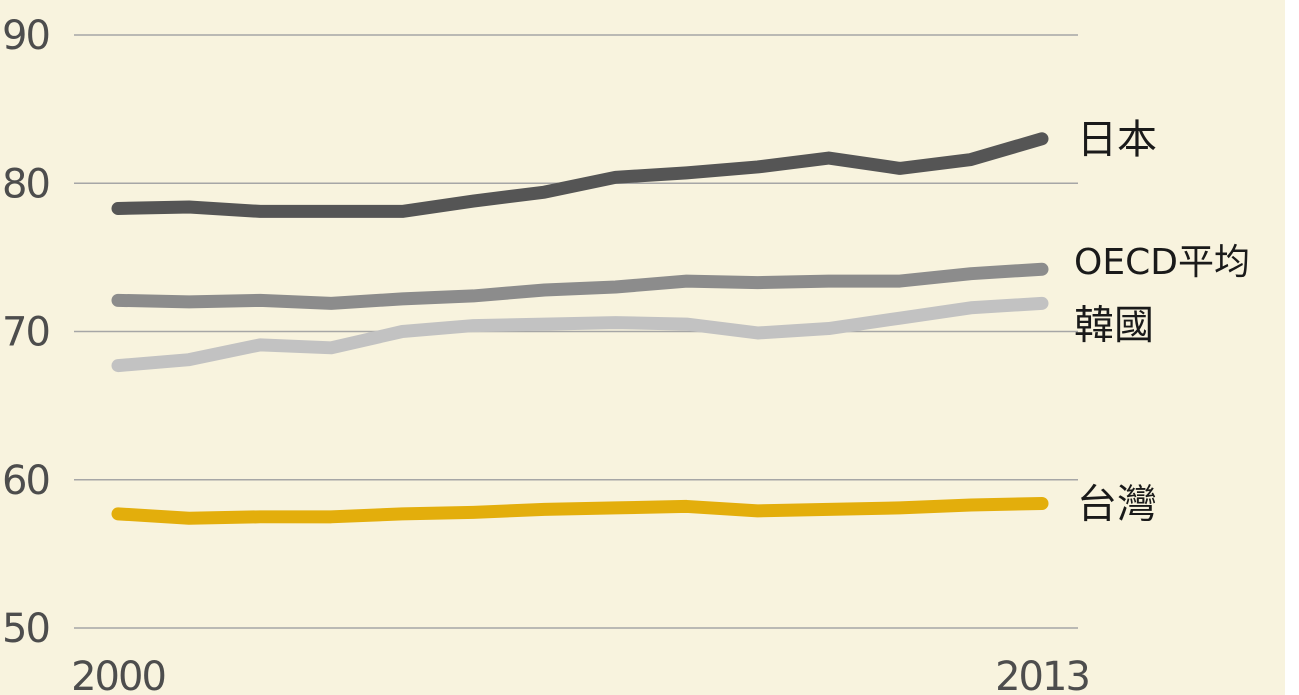  Describe the element at coordinates (1117, 504) in the screenshot. I see `series-label: 台灣` at that location.